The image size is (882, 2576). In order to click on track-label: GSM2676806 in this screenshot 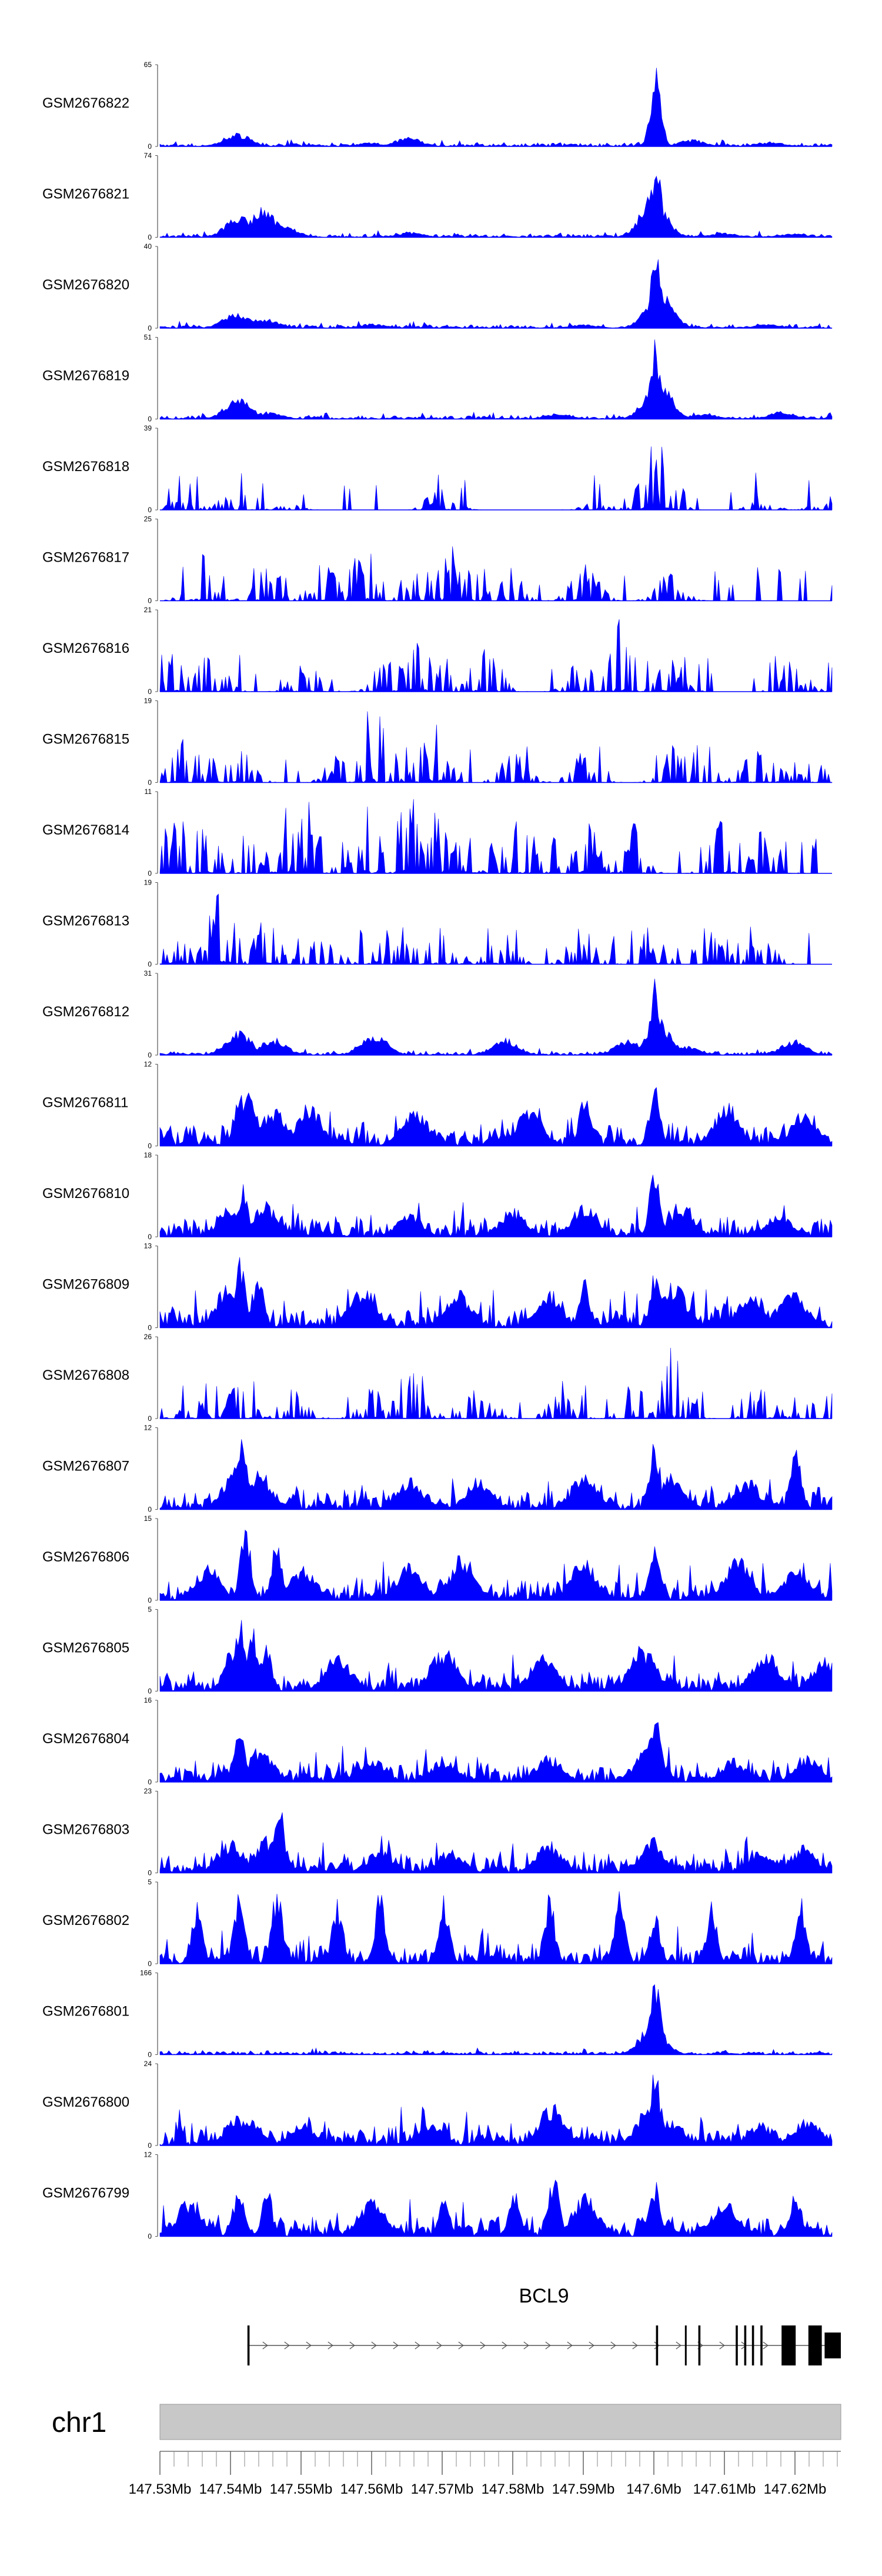, I will do `click(85, 1557)`.